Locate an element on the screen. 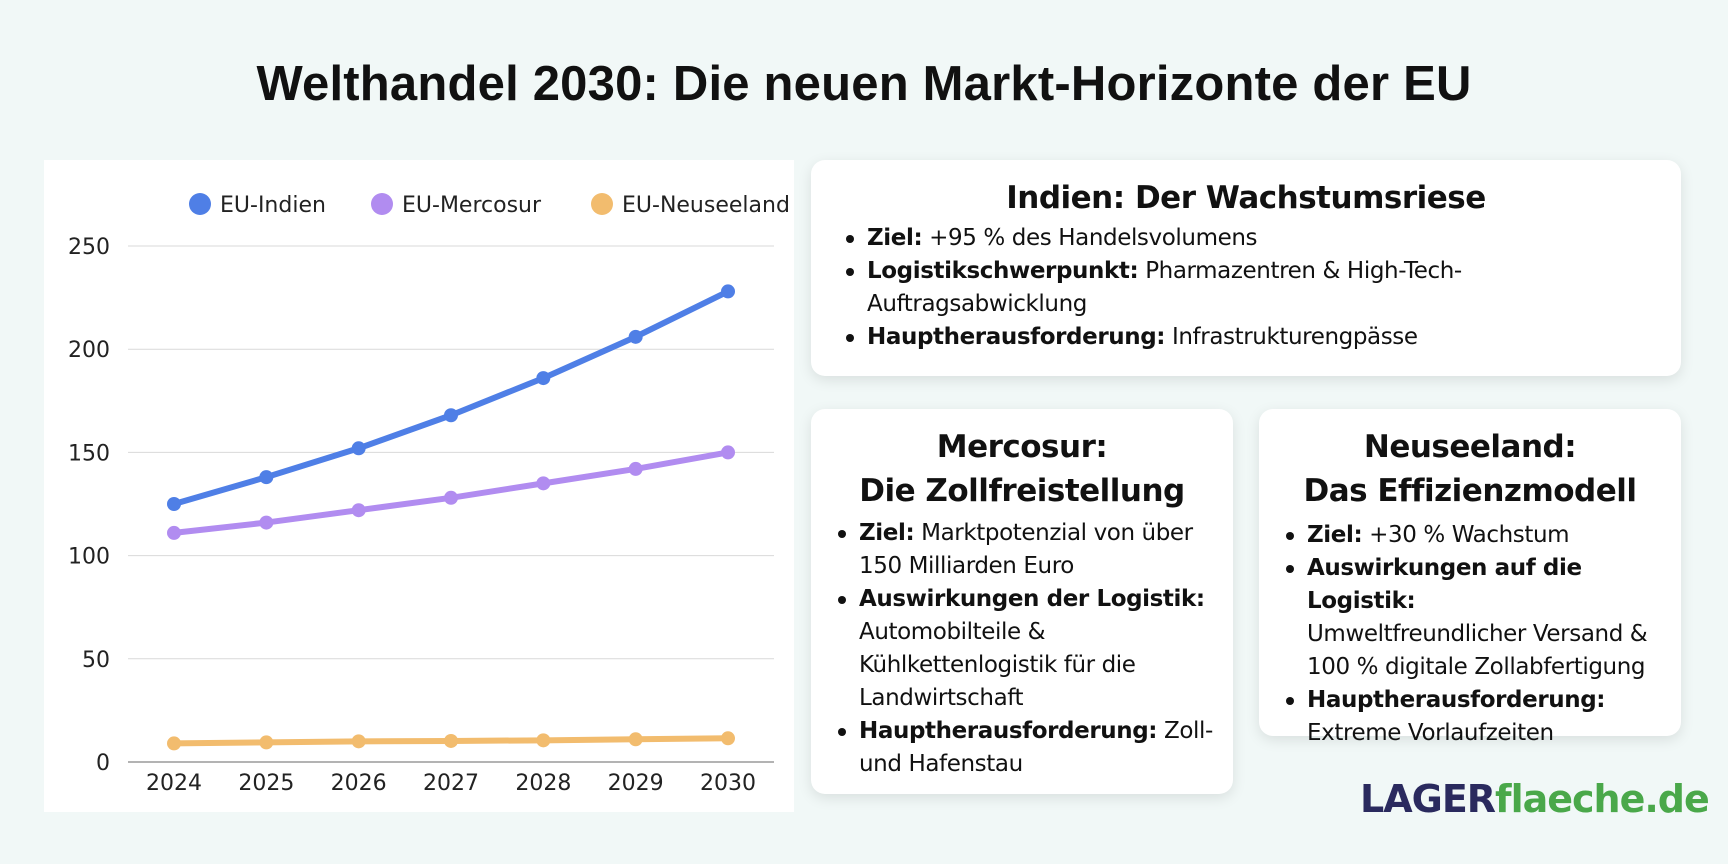  logo-part2: flaeche.de is located at coordinates (1602, 799).